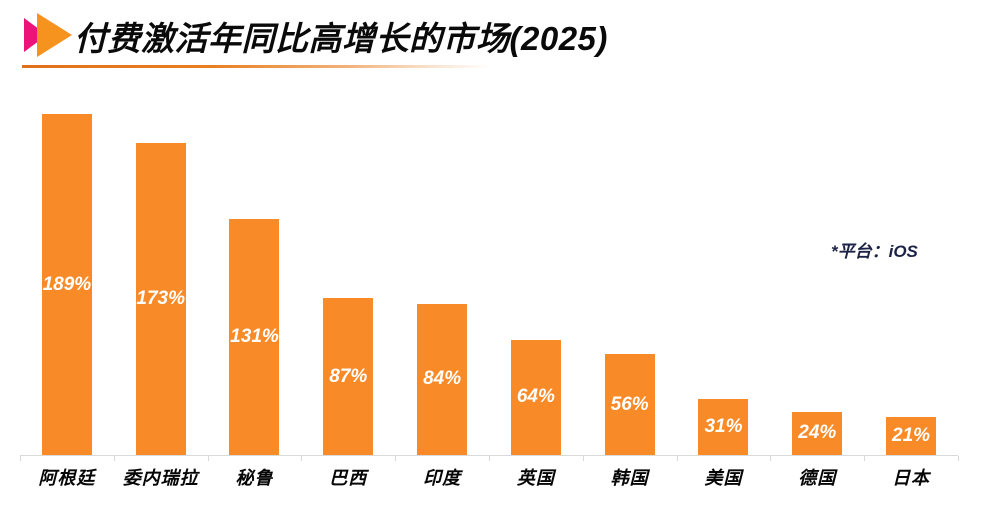 This screenshot has height=516, width=1008. I want to click on bar-slot: 24%, so click(817, 277).